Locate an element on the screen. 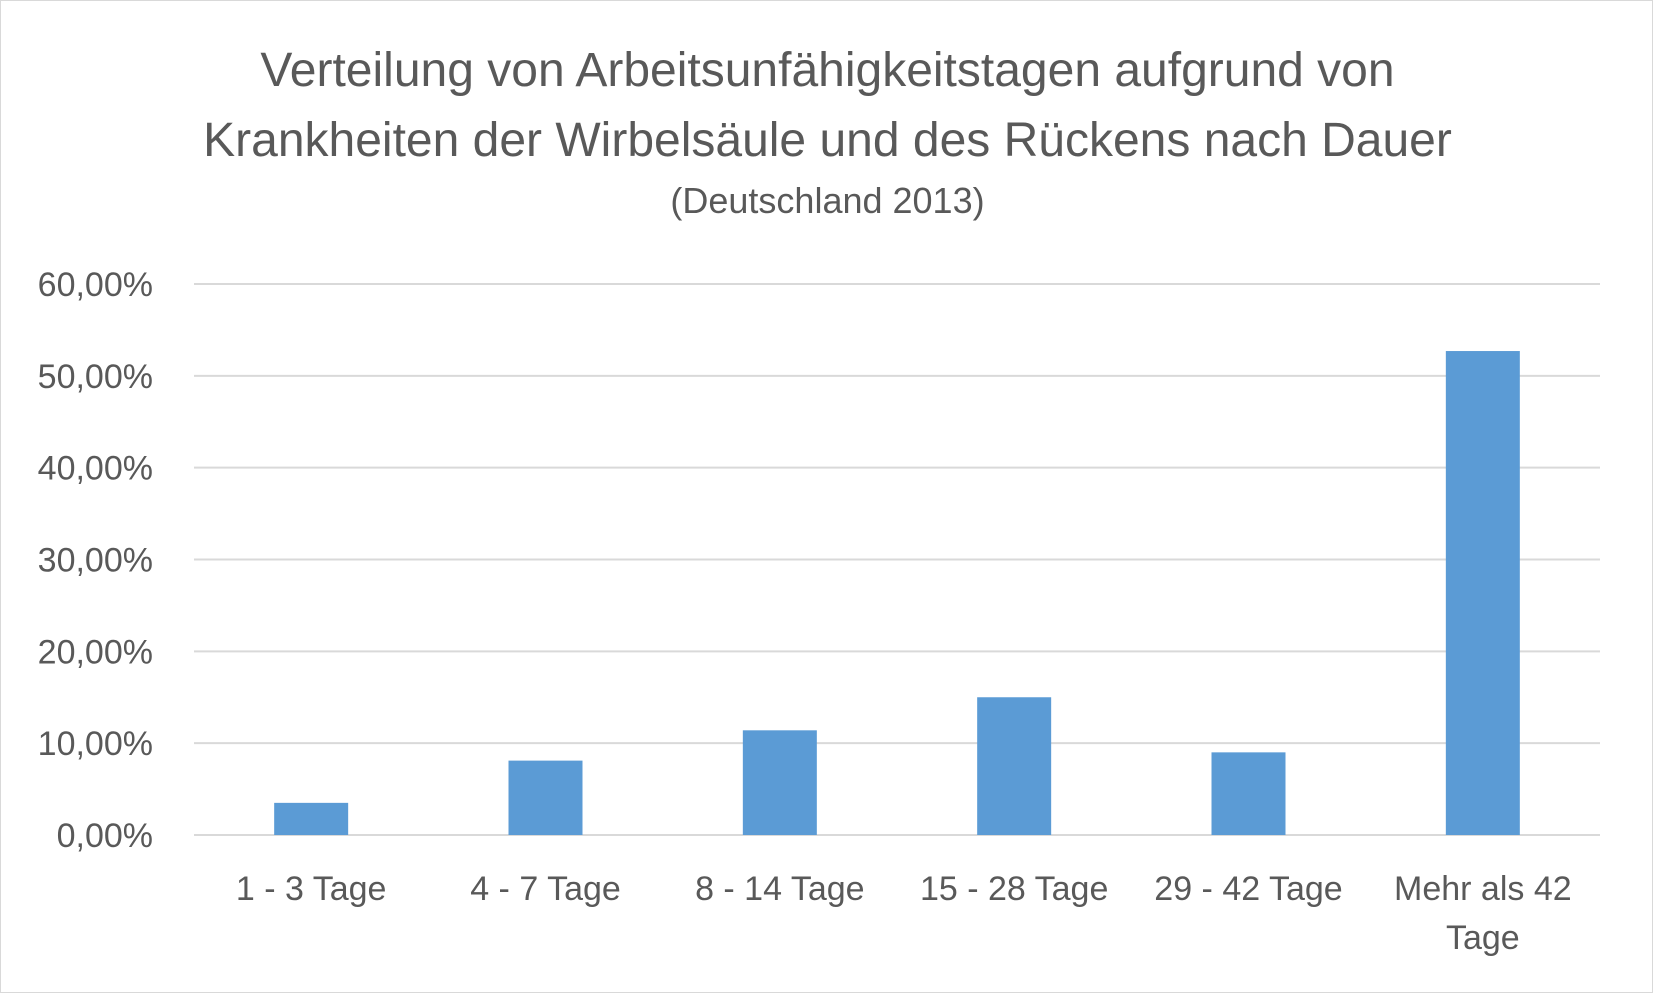  y-tick-label: 20,00% is located at coordinates (95, 652).